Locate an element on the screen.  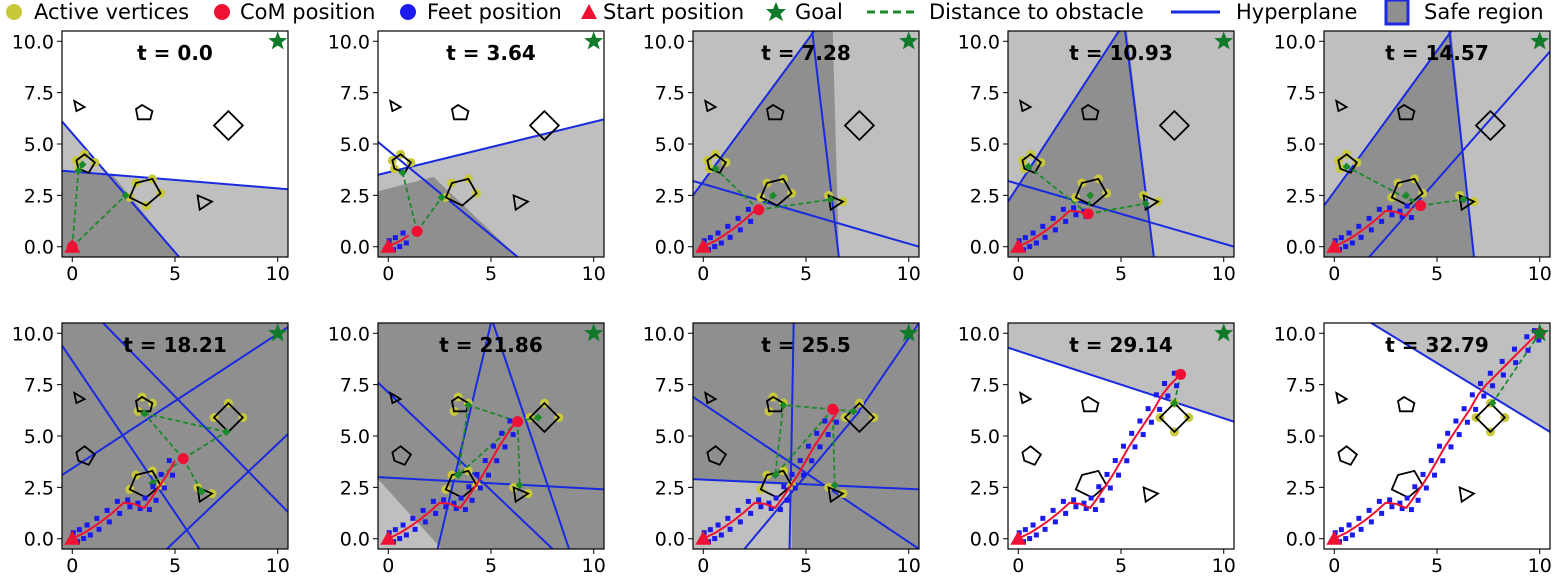
x-tick-label: 5 is located at coordinates (175, 566).